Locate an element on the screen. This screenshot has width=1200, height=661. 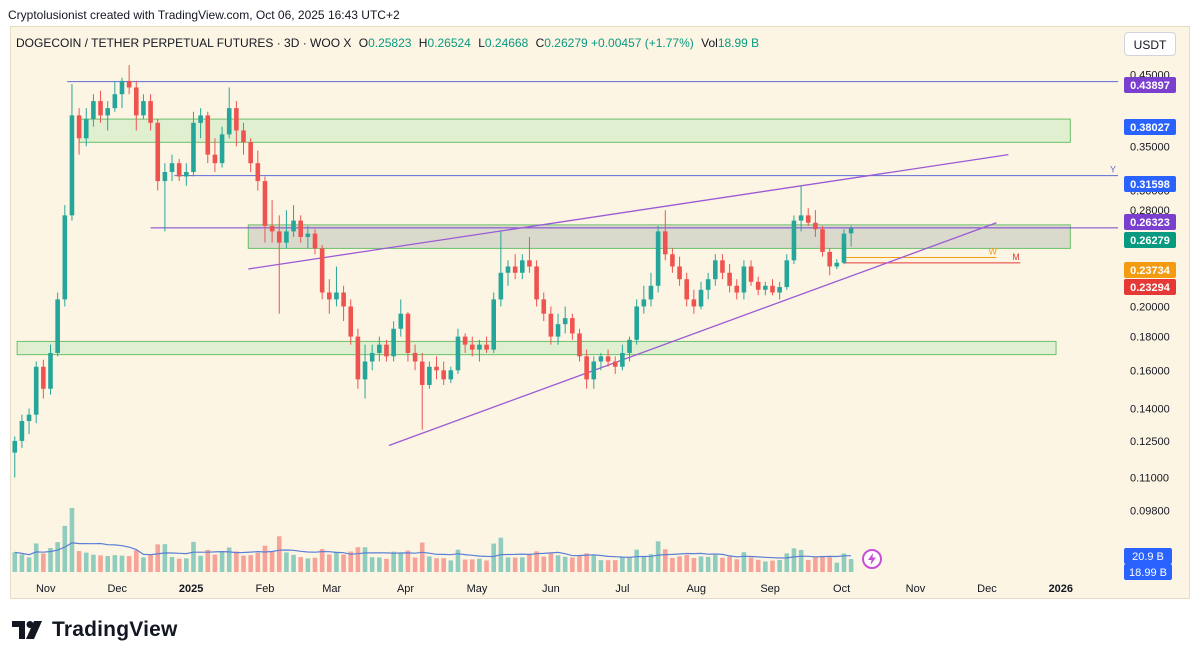
currency-button: USDT is located at coordinates (1150, 44).